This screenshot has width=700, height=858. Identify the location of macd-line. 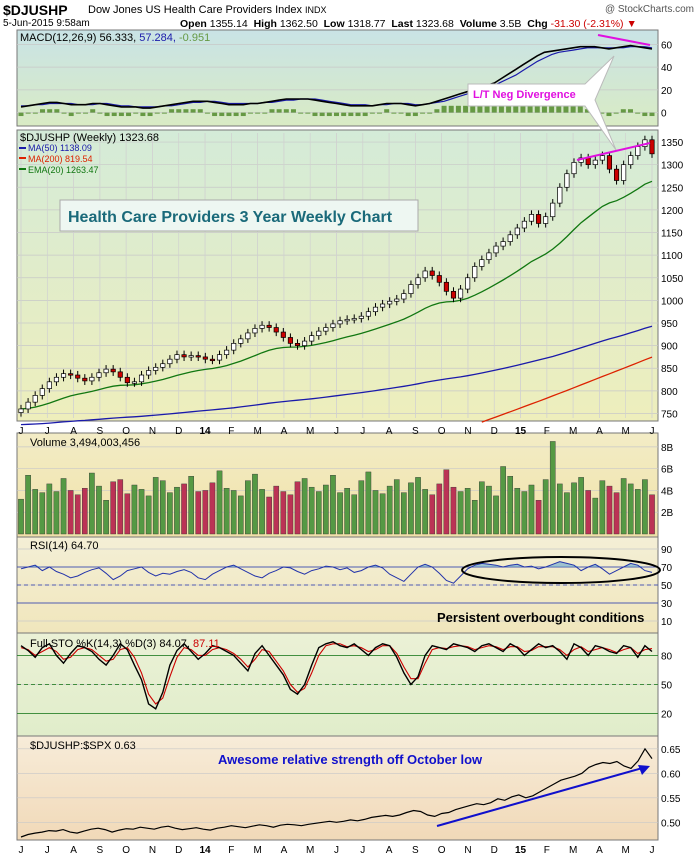
(336, 76).